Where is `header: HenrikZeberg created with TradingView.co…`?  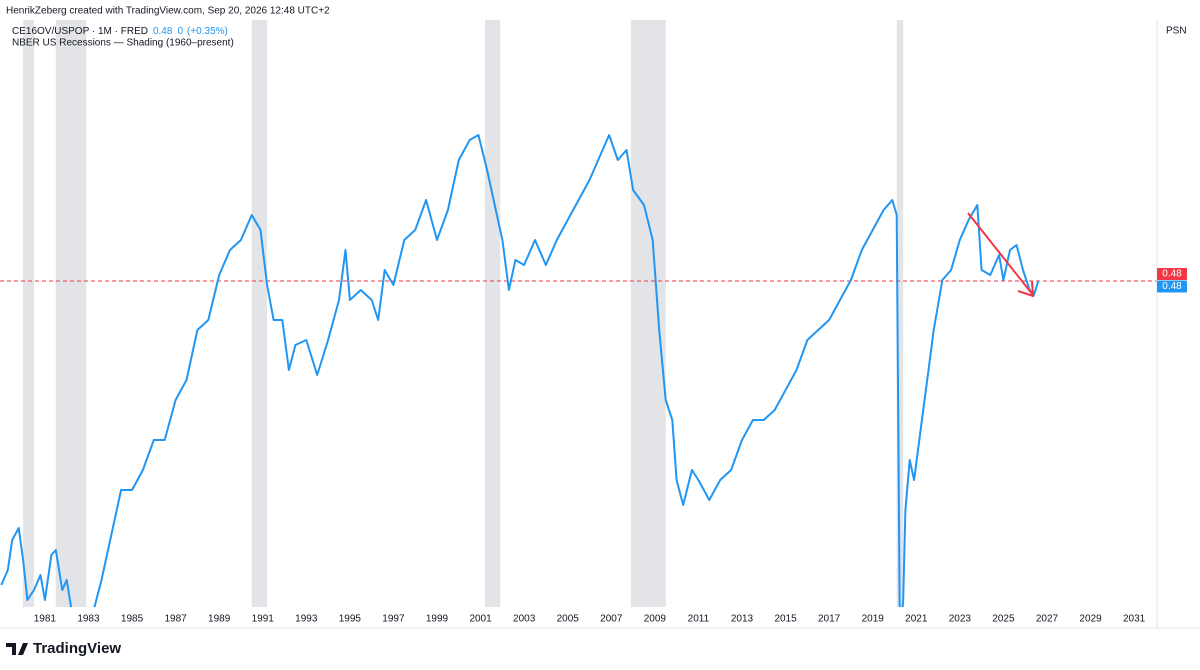 header: HenrikZeberg created with TradingView.co… is located at coordinates (168, 11).